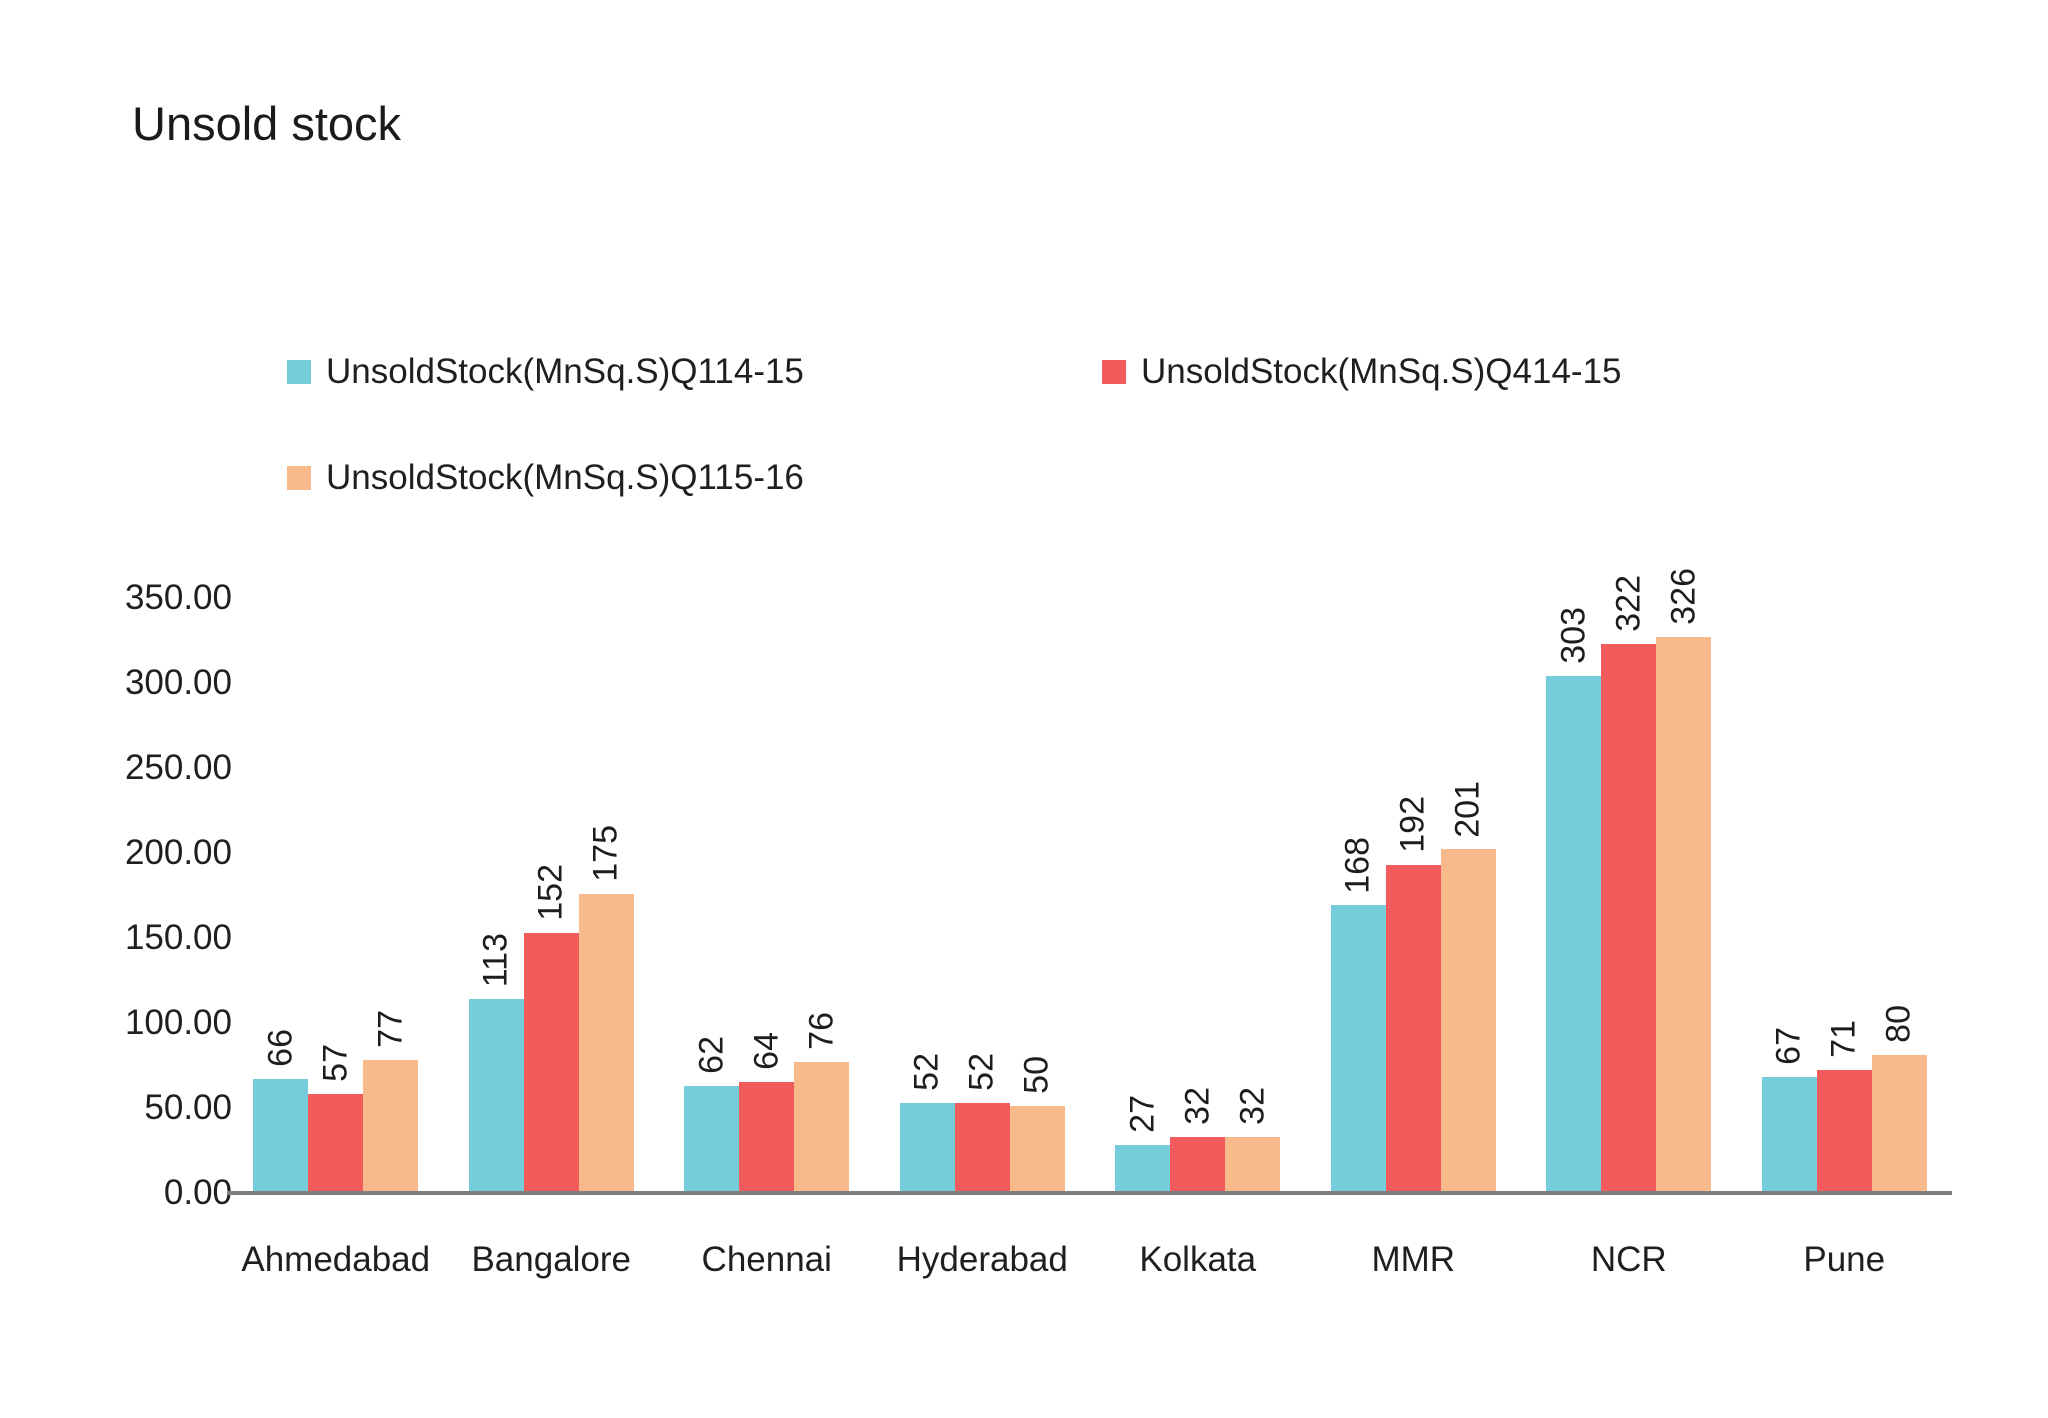 This screenshot has height=1418, width=2048. Describe the element at coordinates (982, 1259) in the screenshot. I see `x-axis-label: Hyderabad` at that location.